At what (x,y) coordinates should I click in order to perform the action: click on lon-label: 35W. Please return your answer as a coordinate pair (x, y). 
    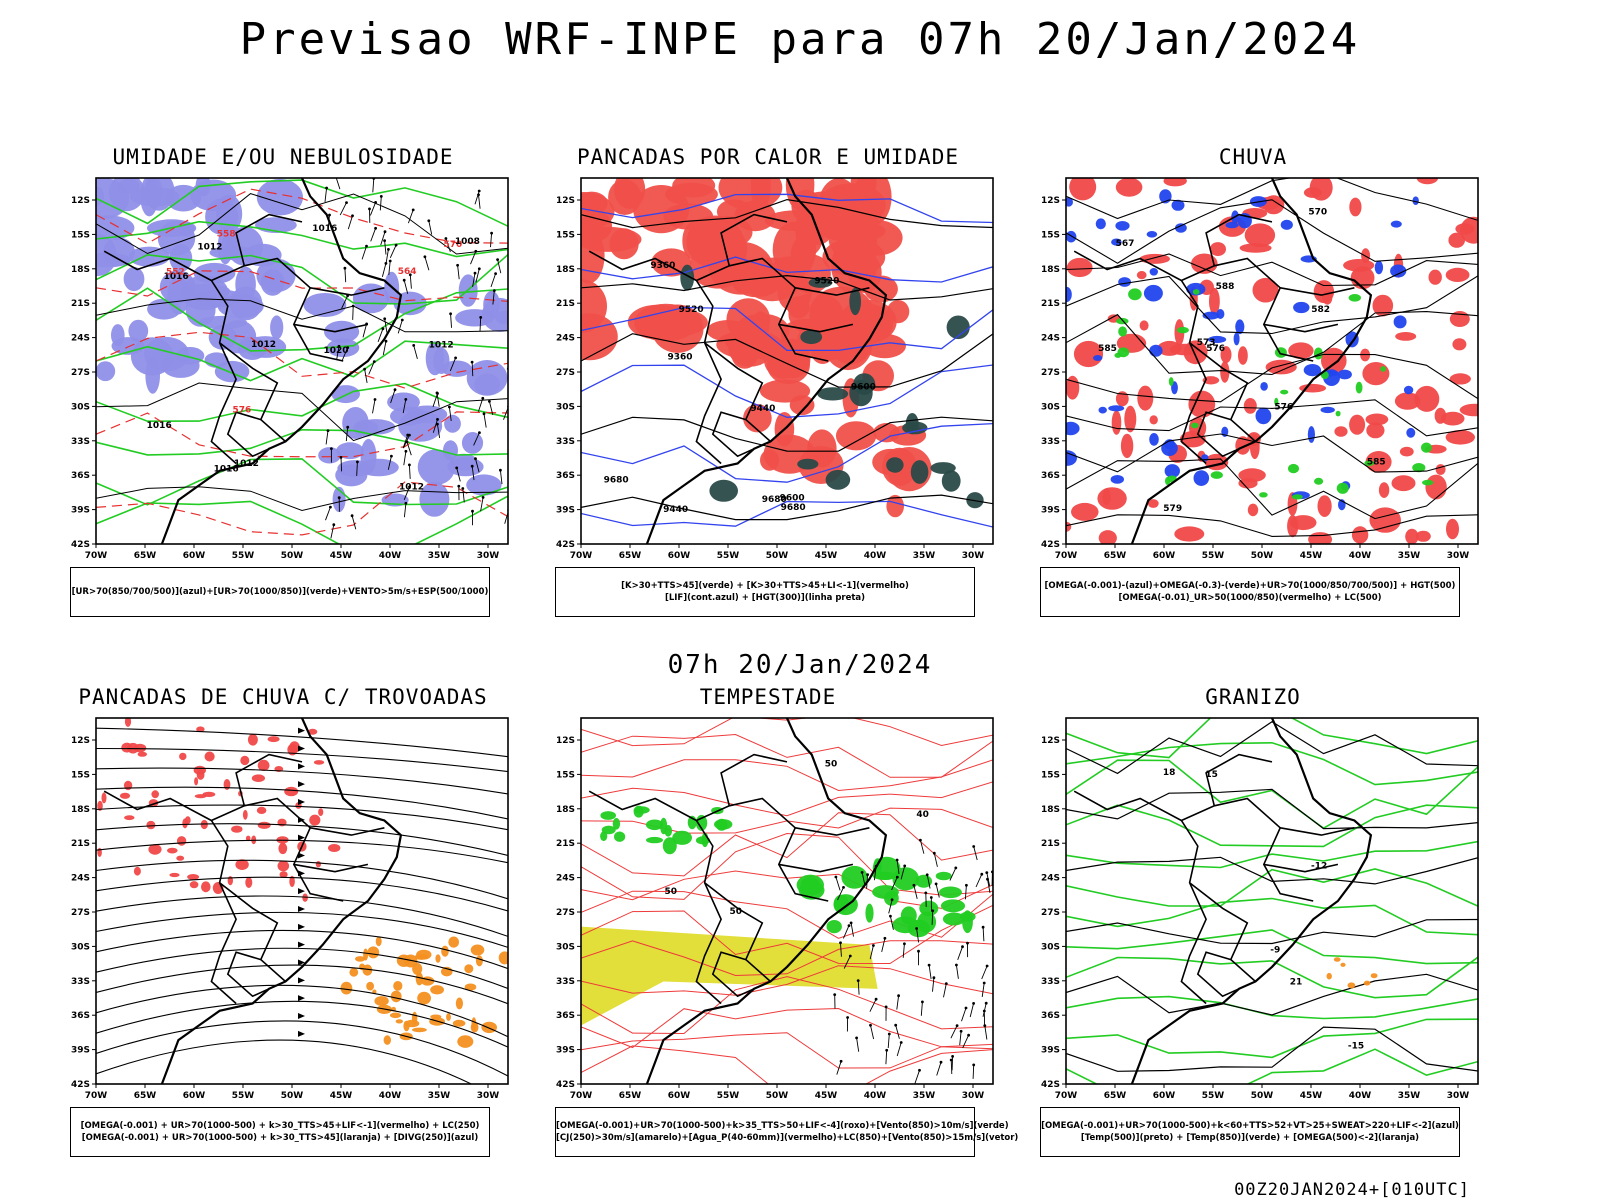
    Looking at the image, I should click on (439, 1096).